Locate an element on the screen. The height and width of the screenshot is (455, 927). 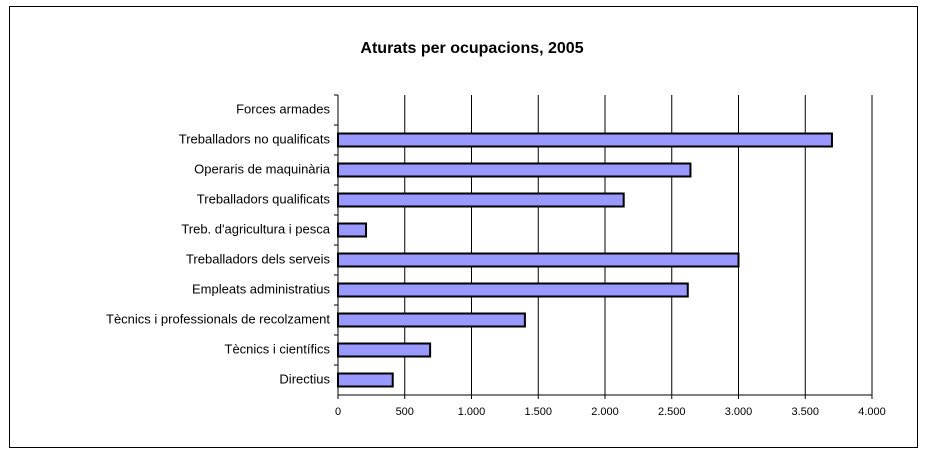
x-tick-label: 2.000 is located at coordinates (605, 412).